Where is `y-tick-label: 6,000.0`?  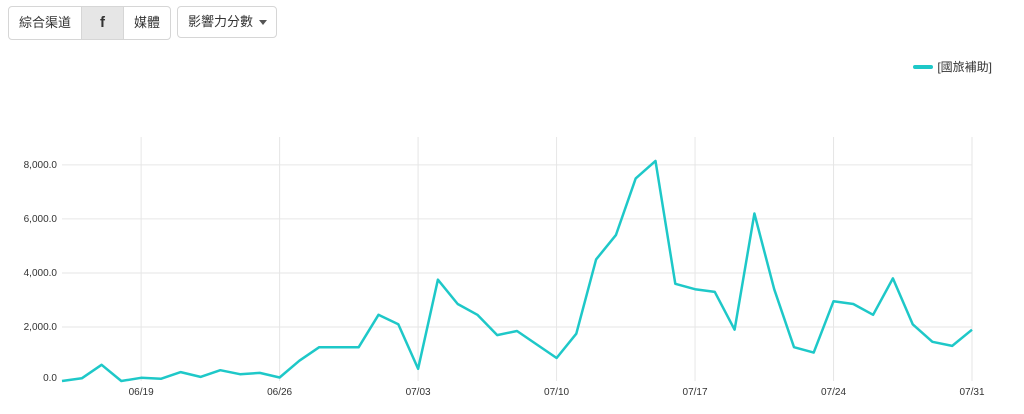
y-tick-label: 6,000.0 is located at coordinates (41, 219).